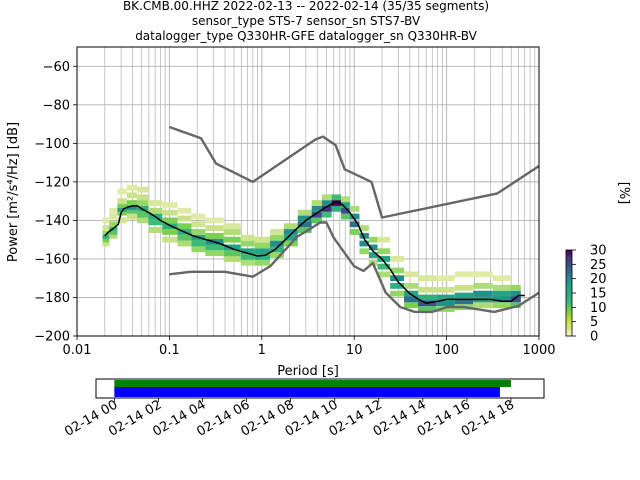 The image size is (640, 480). Describe the element at coordinates (538, 350) in the screenshot. I see `x-tick-label: 1000` at that location.